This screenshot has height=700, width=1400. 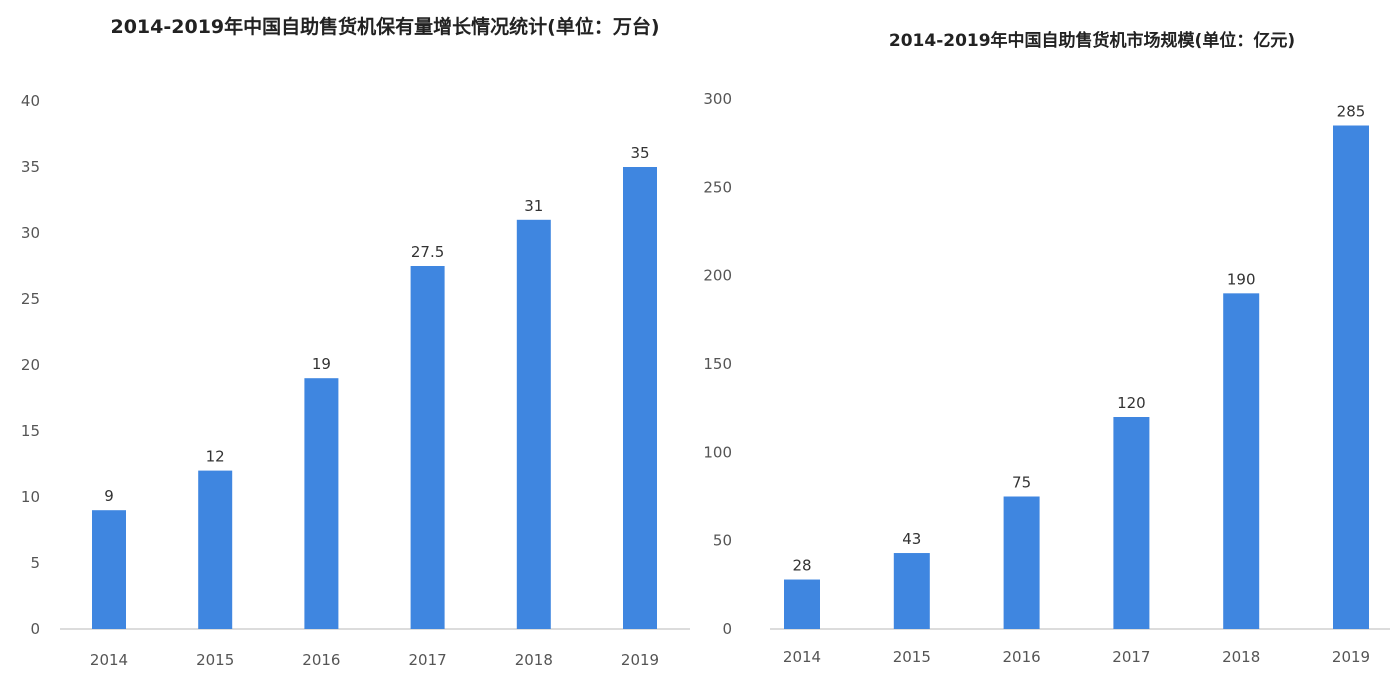 I want to click on data-label: 19, so click(x=321, y=364).